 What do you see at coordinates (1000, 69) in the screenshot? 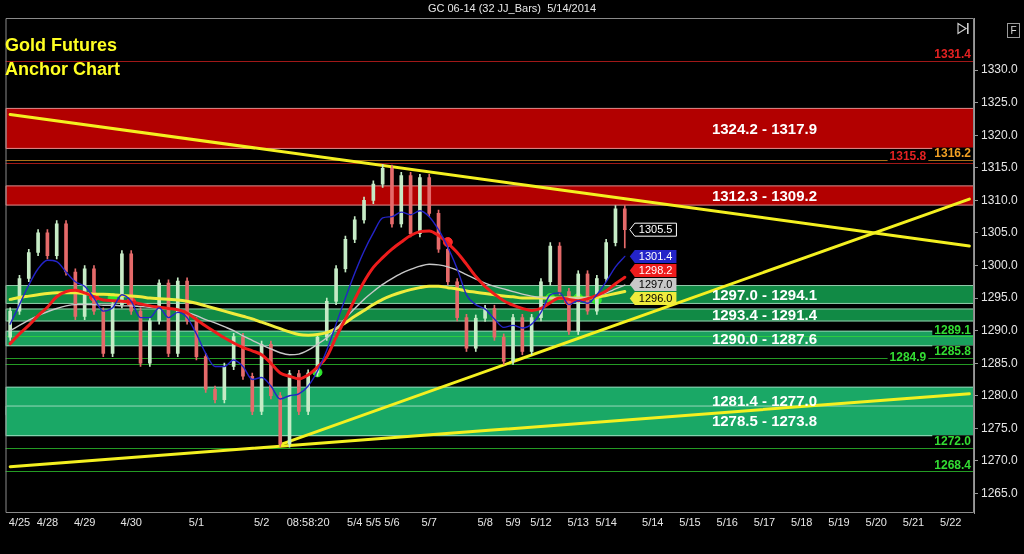
I see `y-tick-label: 1330.0` at bounding box center [1000, 69].